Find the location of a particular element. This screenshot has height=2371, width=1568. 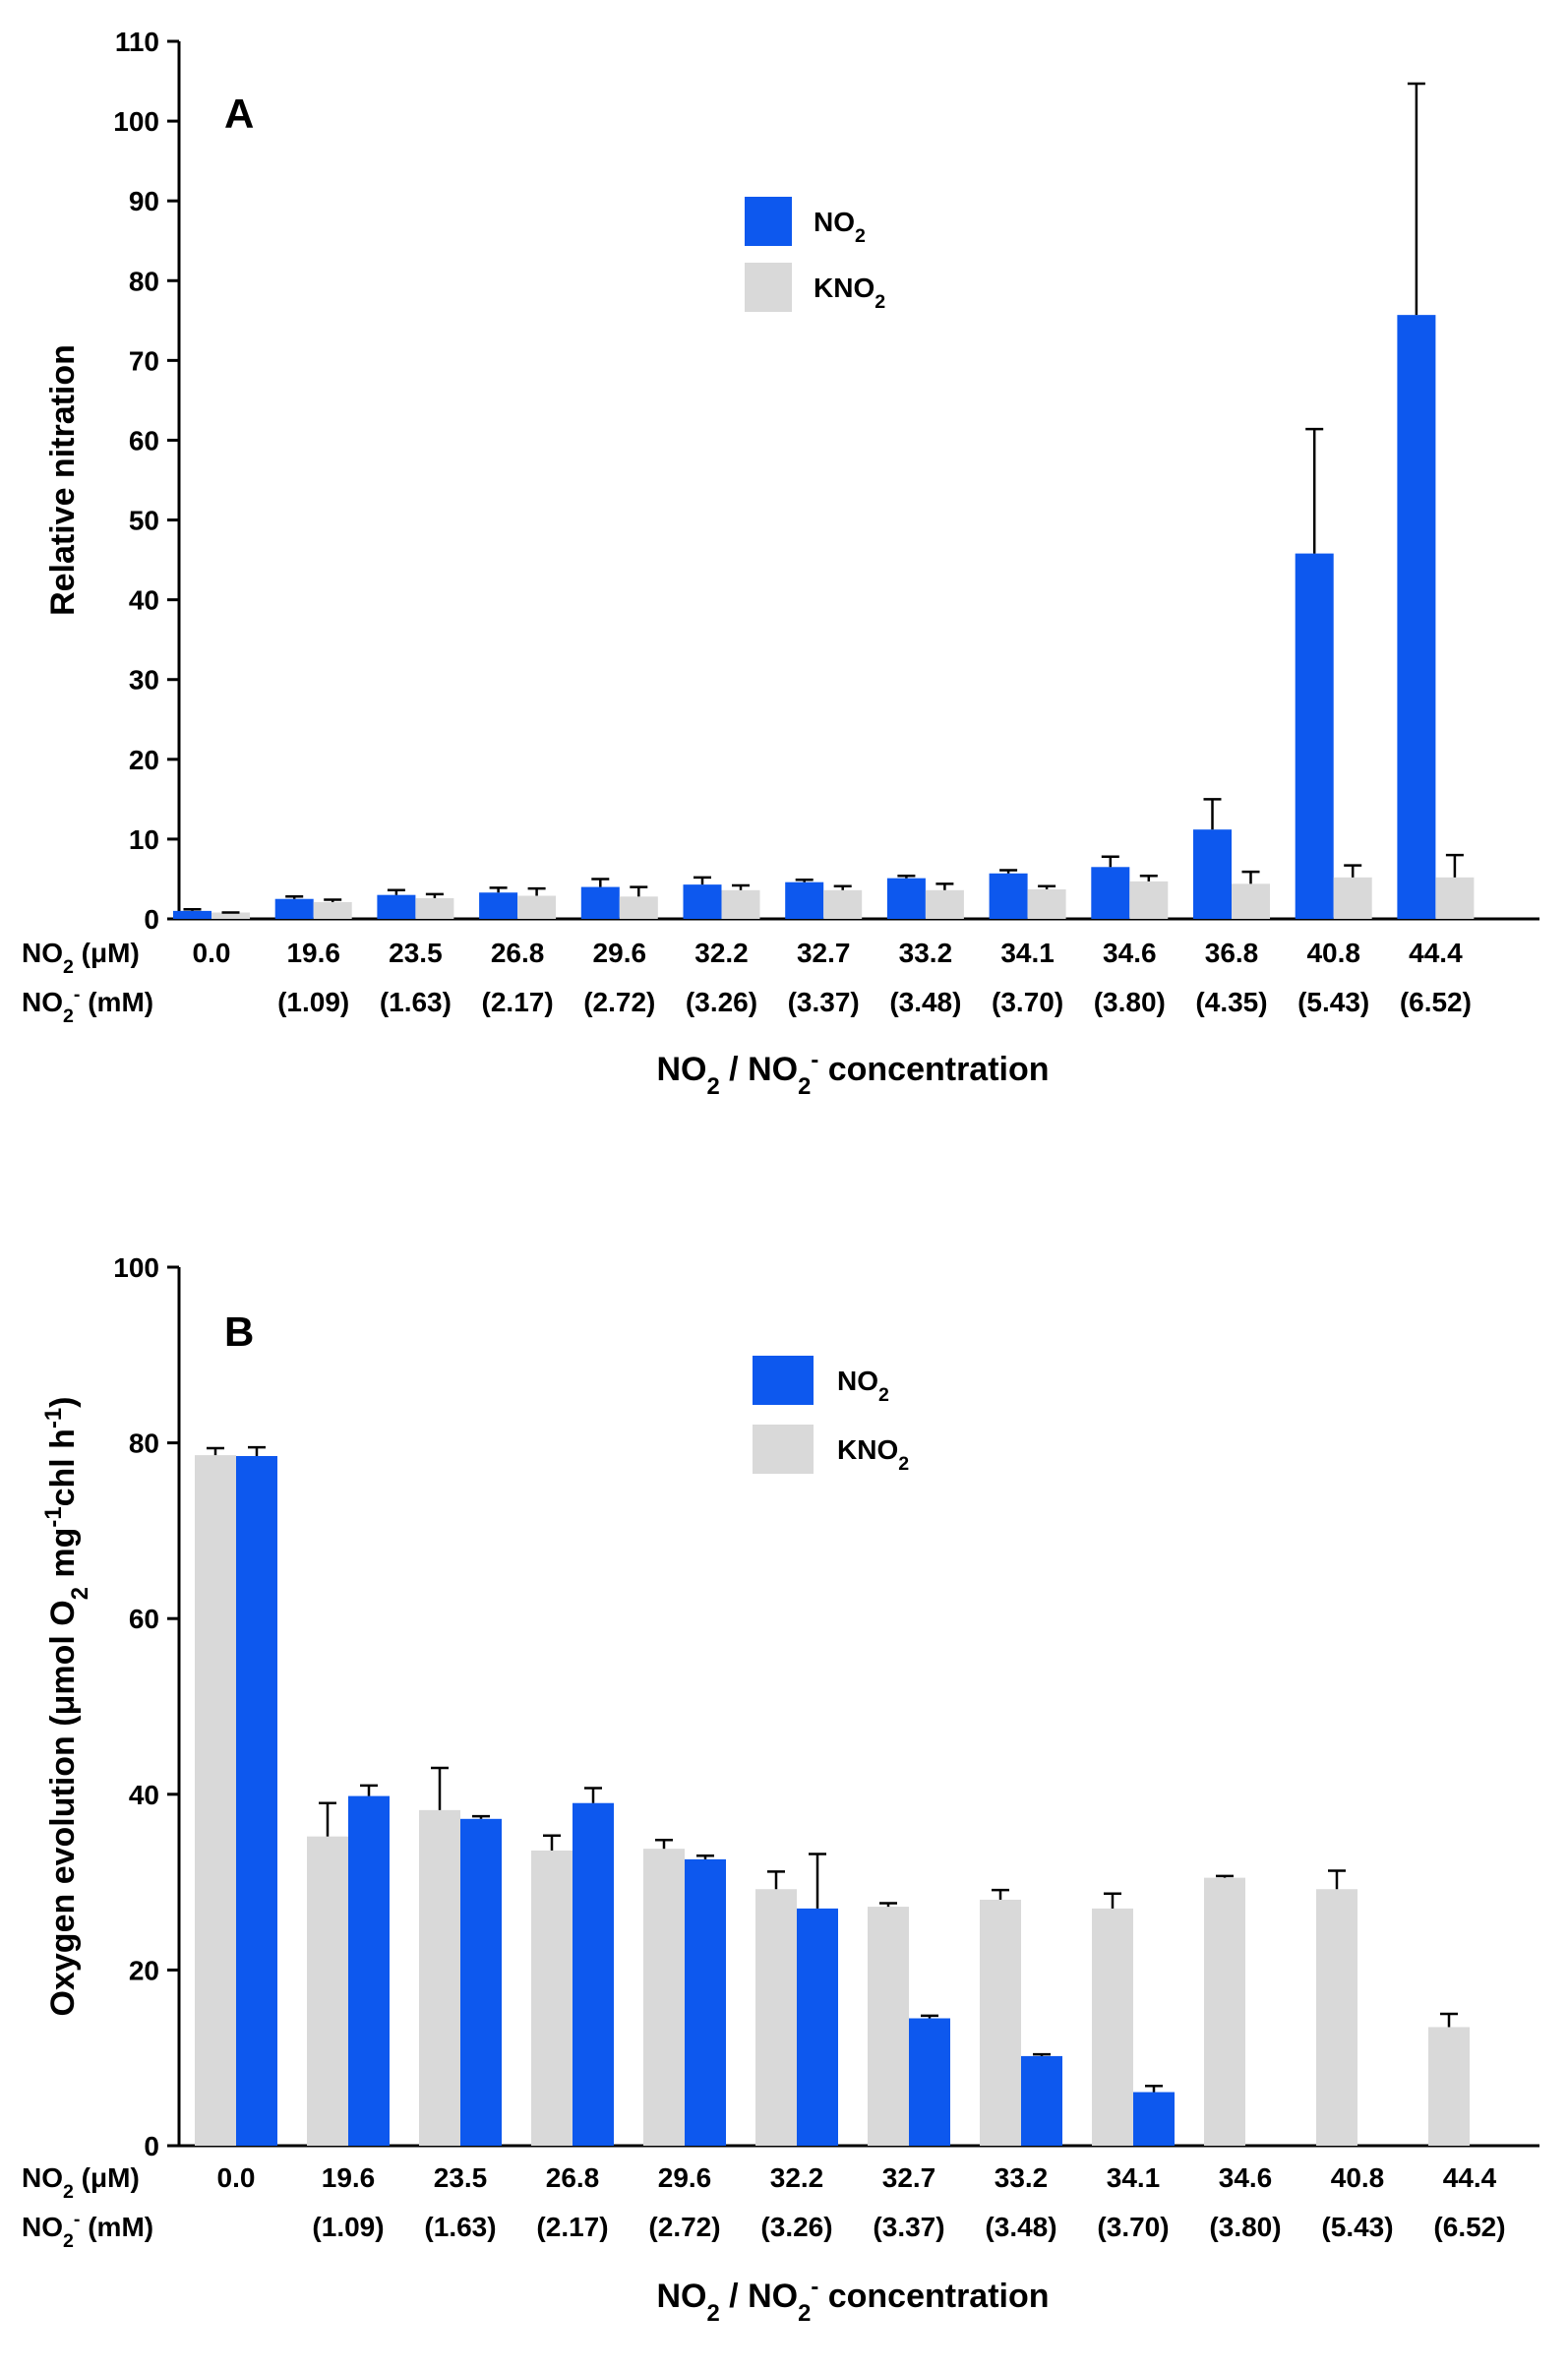

y-tick-label: 110 is located at coordinates (137, 42).